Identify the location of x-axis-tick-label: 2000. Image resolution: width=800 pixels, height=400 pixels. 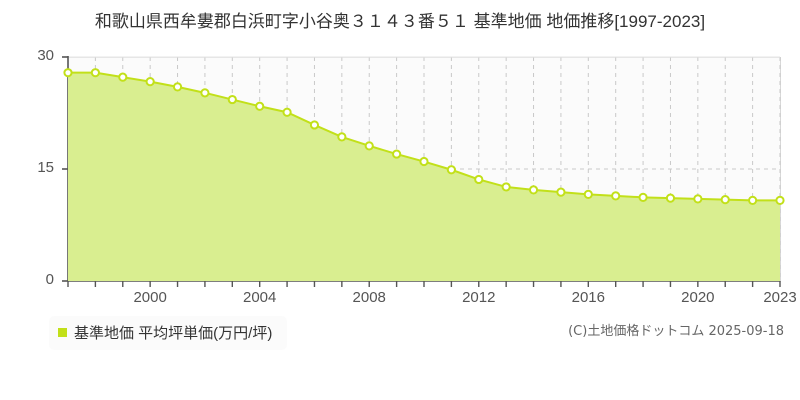
(150, 297).